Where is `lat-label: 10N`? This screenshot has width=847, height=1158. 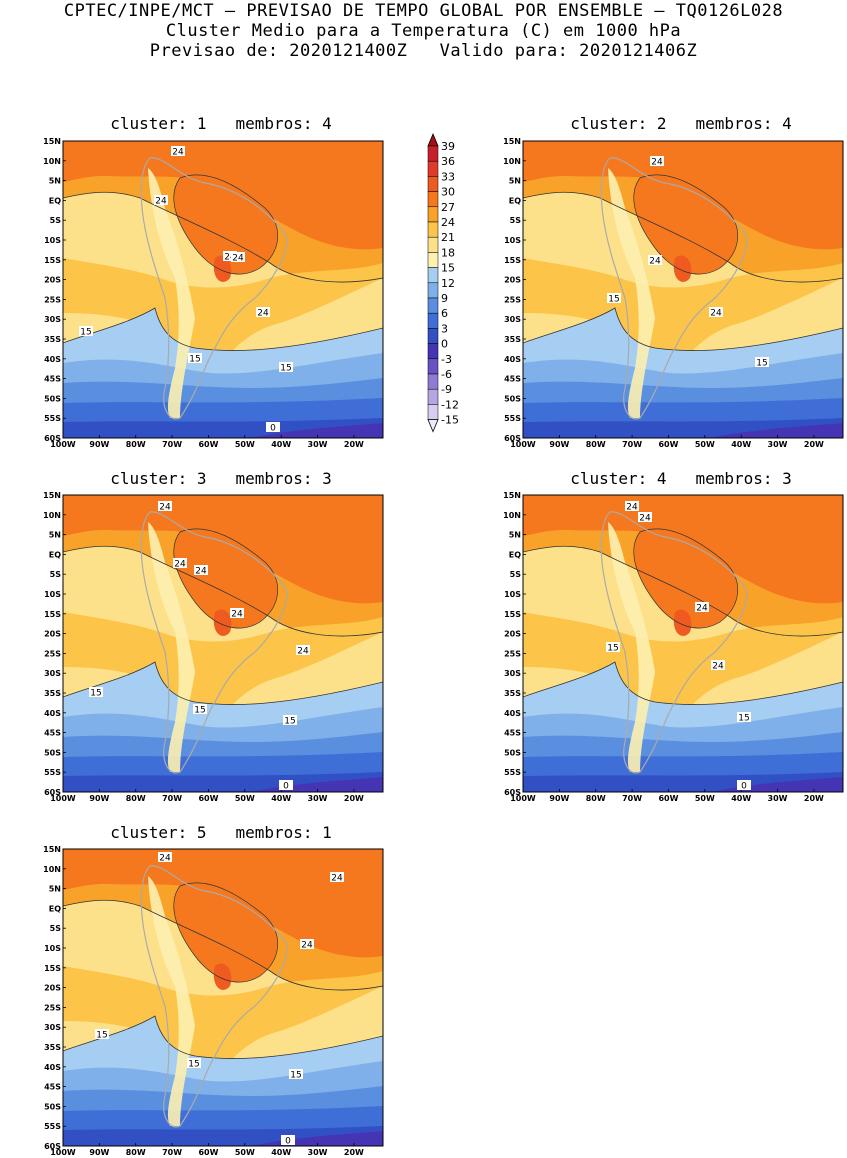
lat-label: 10N is located at coordinates (52, 869).